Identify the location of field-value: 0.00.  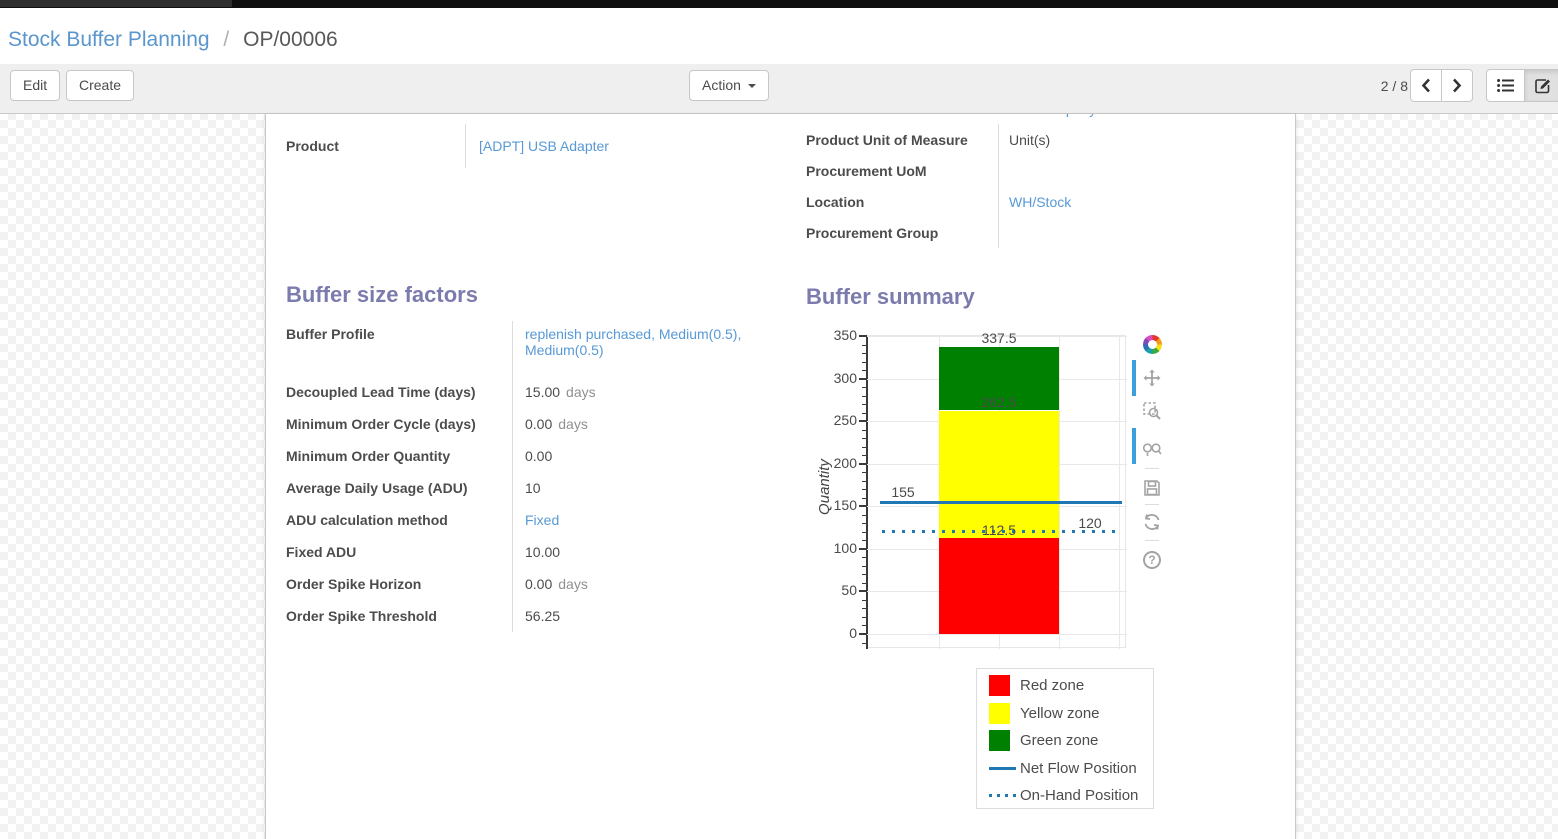
(654, 456).